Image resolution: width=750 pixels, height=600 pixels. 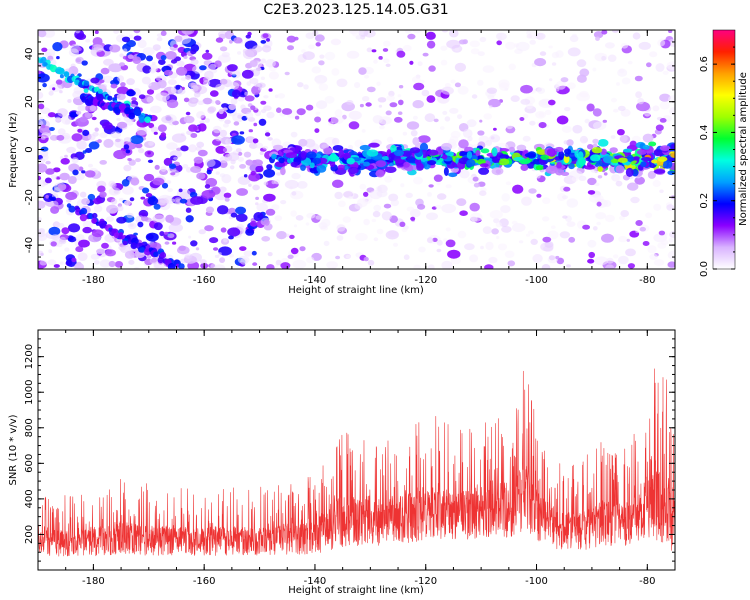 What do you see at coordinates (29, 101) in the screenshot?
I see `y-tick-label: 20` at bounding box center [29, 101].